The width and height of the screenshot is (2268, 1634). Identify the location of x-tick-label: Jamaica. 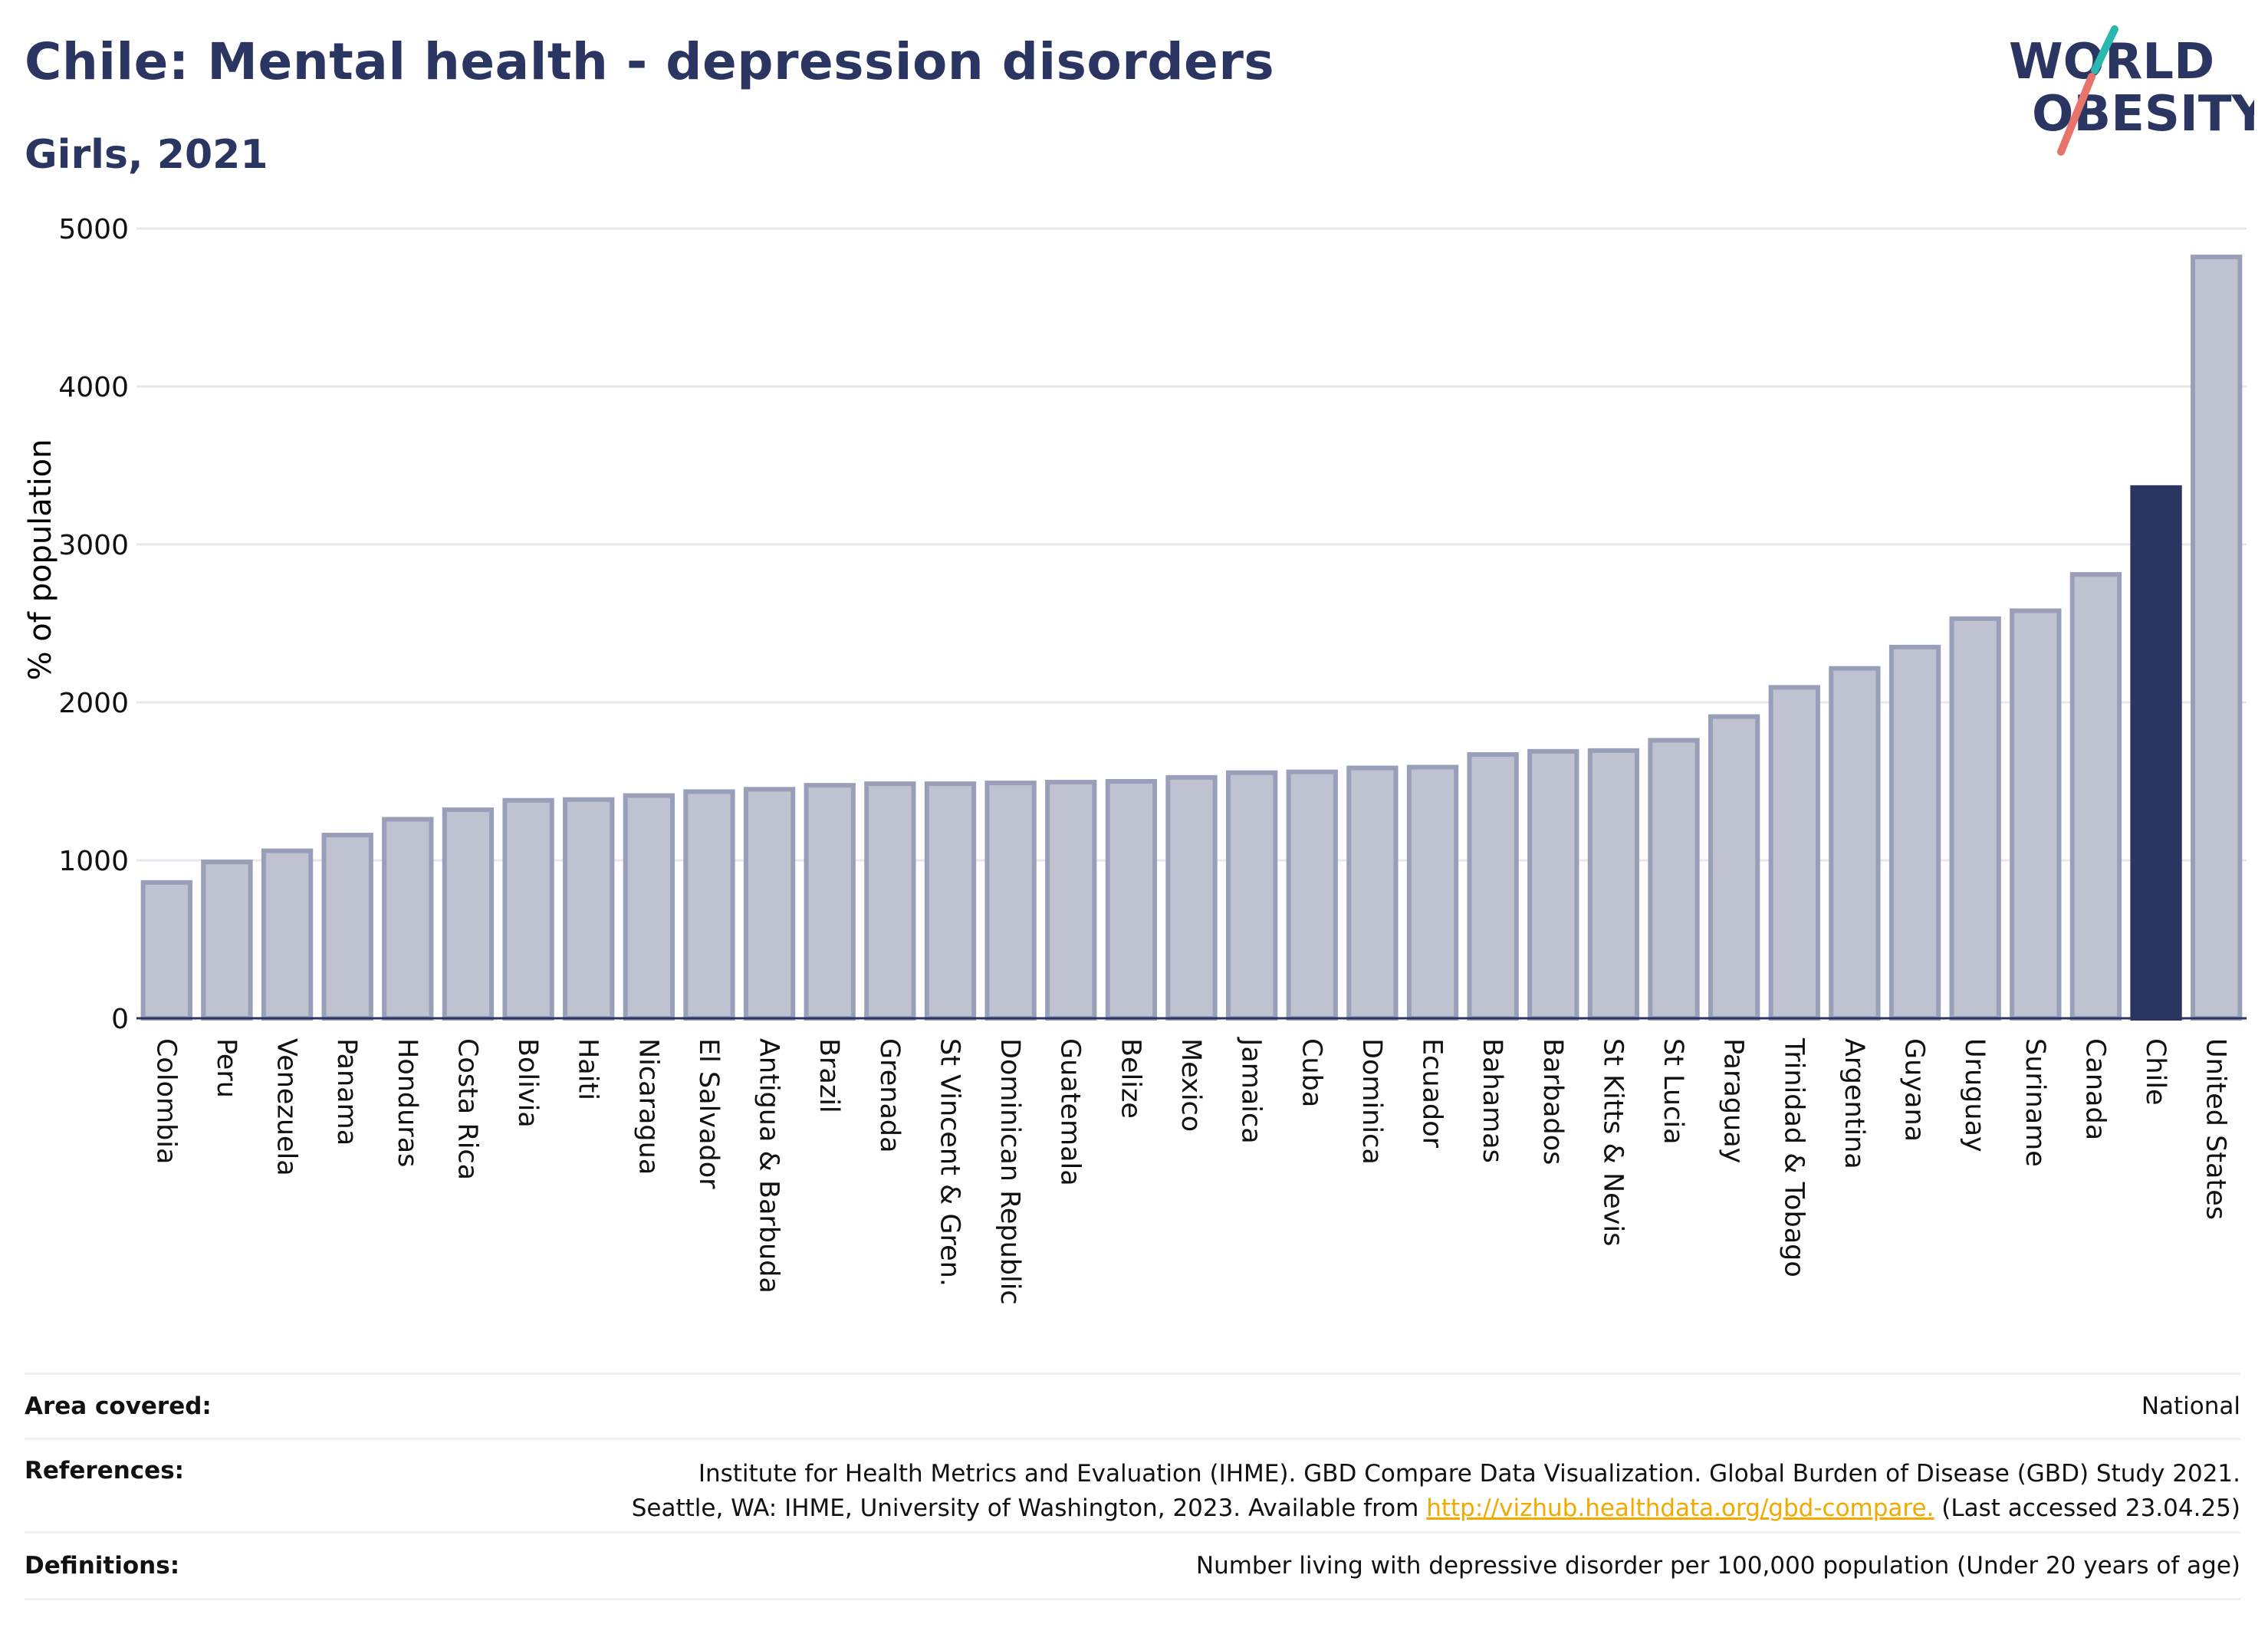
(1251, 1091).